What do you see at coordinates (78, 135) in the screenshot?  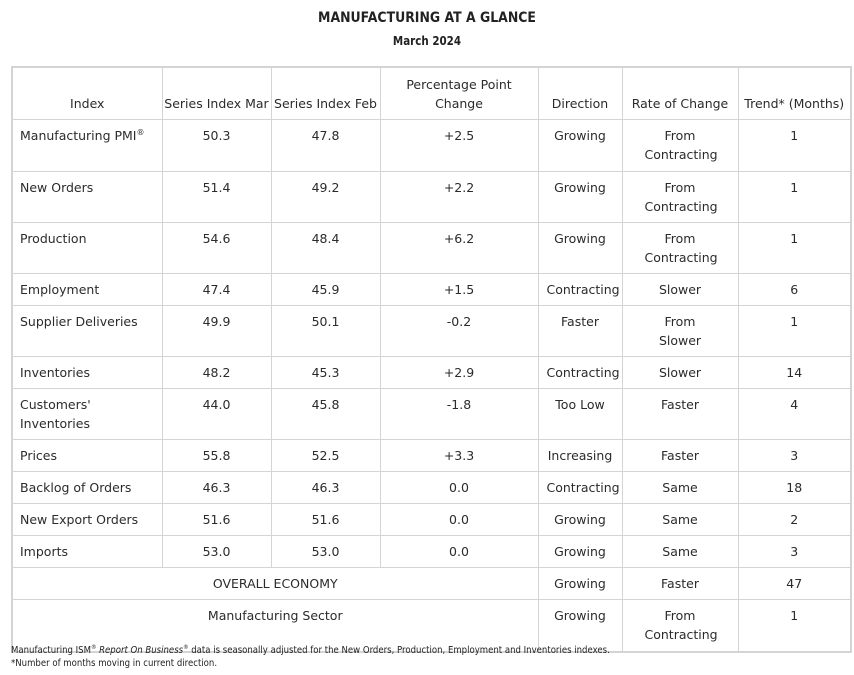 I see `index-name-text: Manufacturing PMI` at bounding box center [78, 135].